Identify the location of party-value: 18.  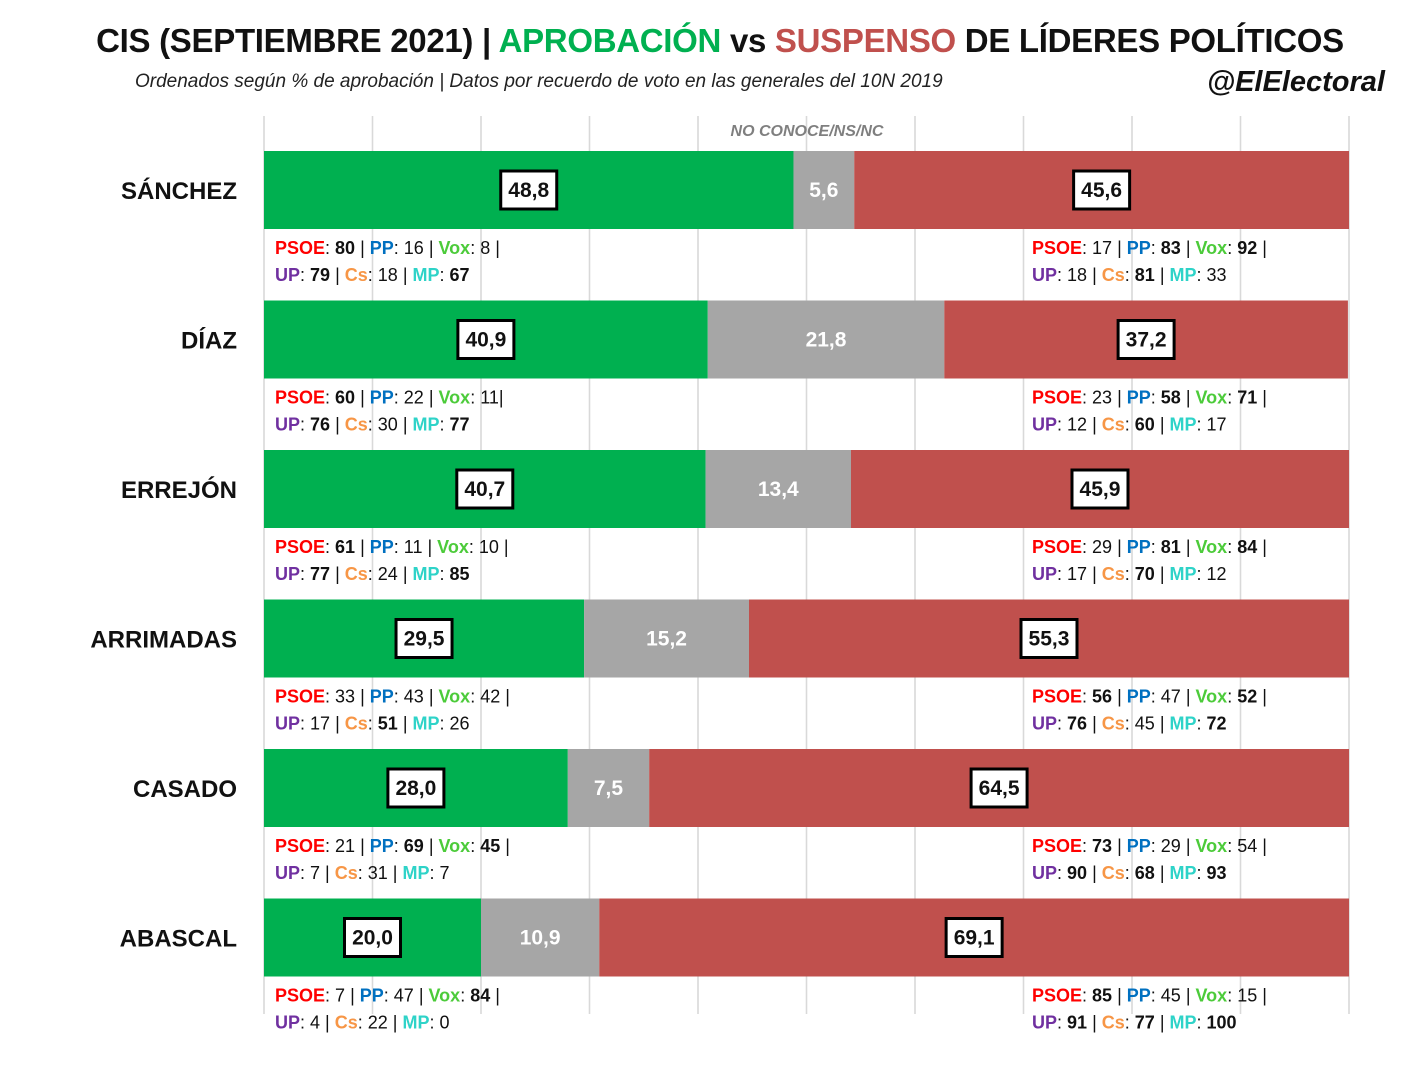
(388, 275).